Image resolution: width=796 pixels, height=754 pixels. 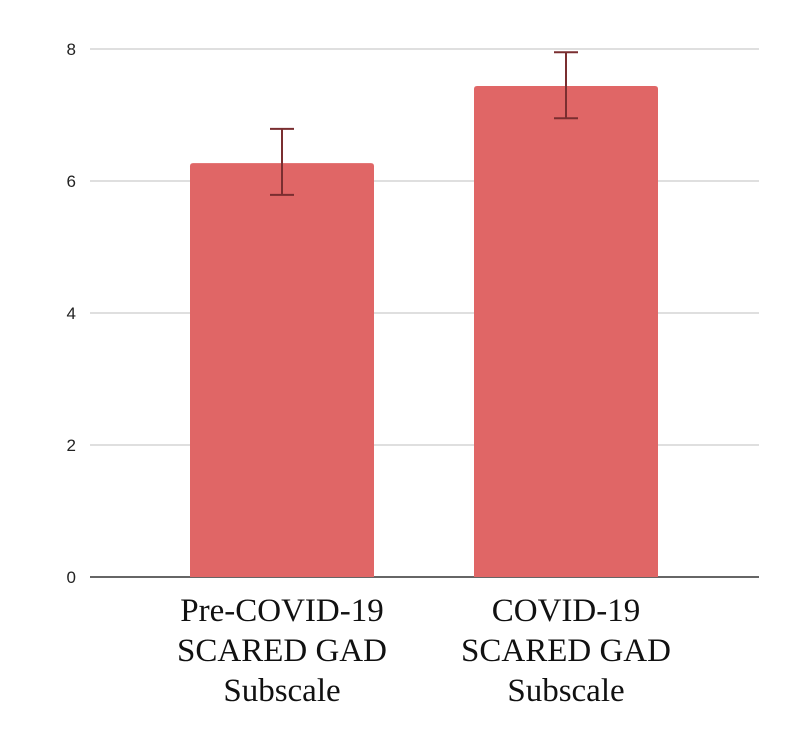 I want to click on y-tick-label: 0, so click(x=71, y=577).